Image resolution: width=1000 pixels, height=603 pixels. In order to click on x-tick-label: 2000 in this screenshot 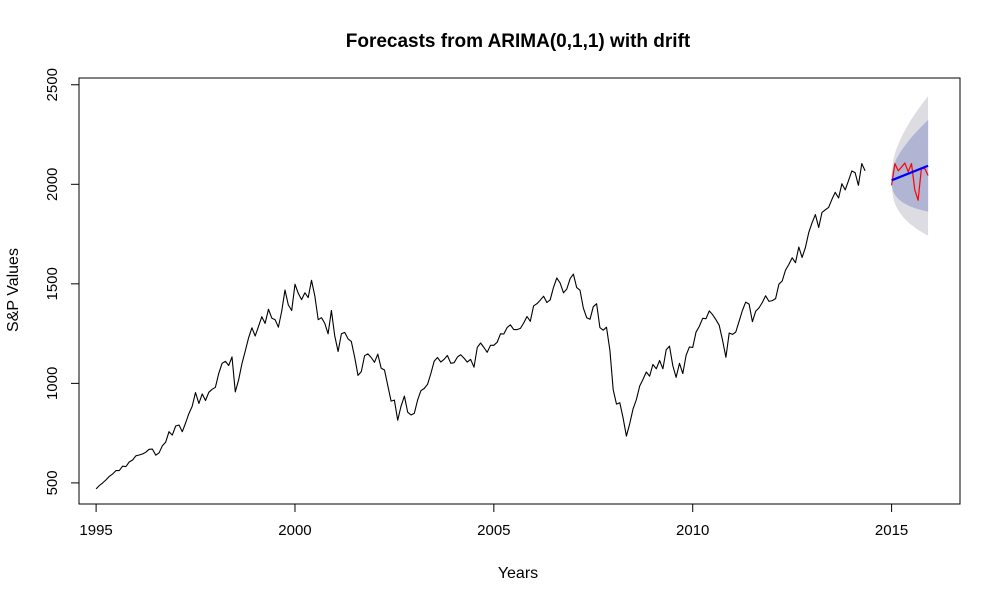, I will do `click(294, 530)`.